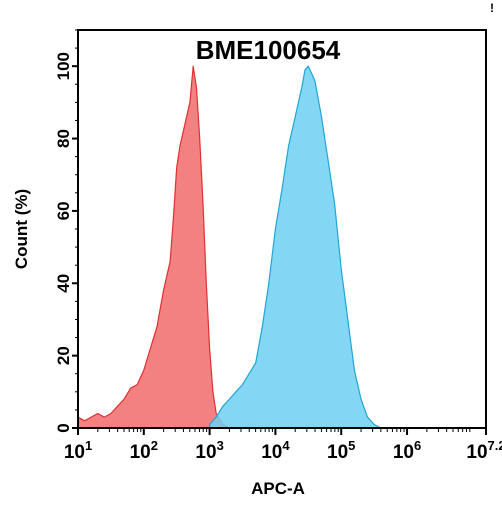 Image resolution: width=502 pixels, height=505 pixels. Describe the element at coordinates (209, 450) in the screenshot. I see `x-tick-label: 10³` at that location.